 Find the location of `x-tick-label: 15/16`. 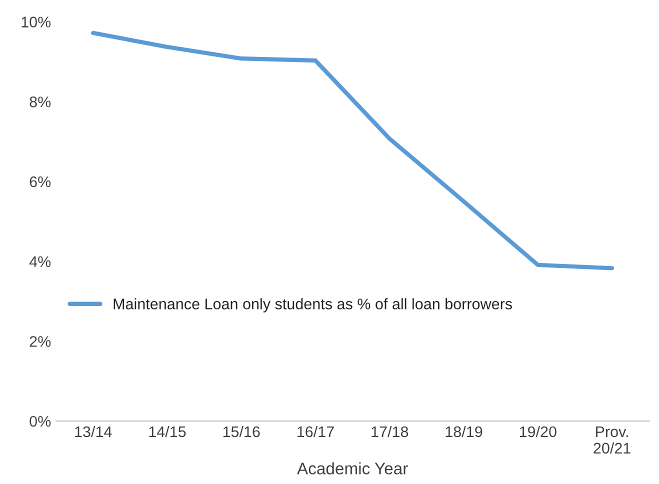

x-tick-label: 15/16 is located at coordinates (241, 432).